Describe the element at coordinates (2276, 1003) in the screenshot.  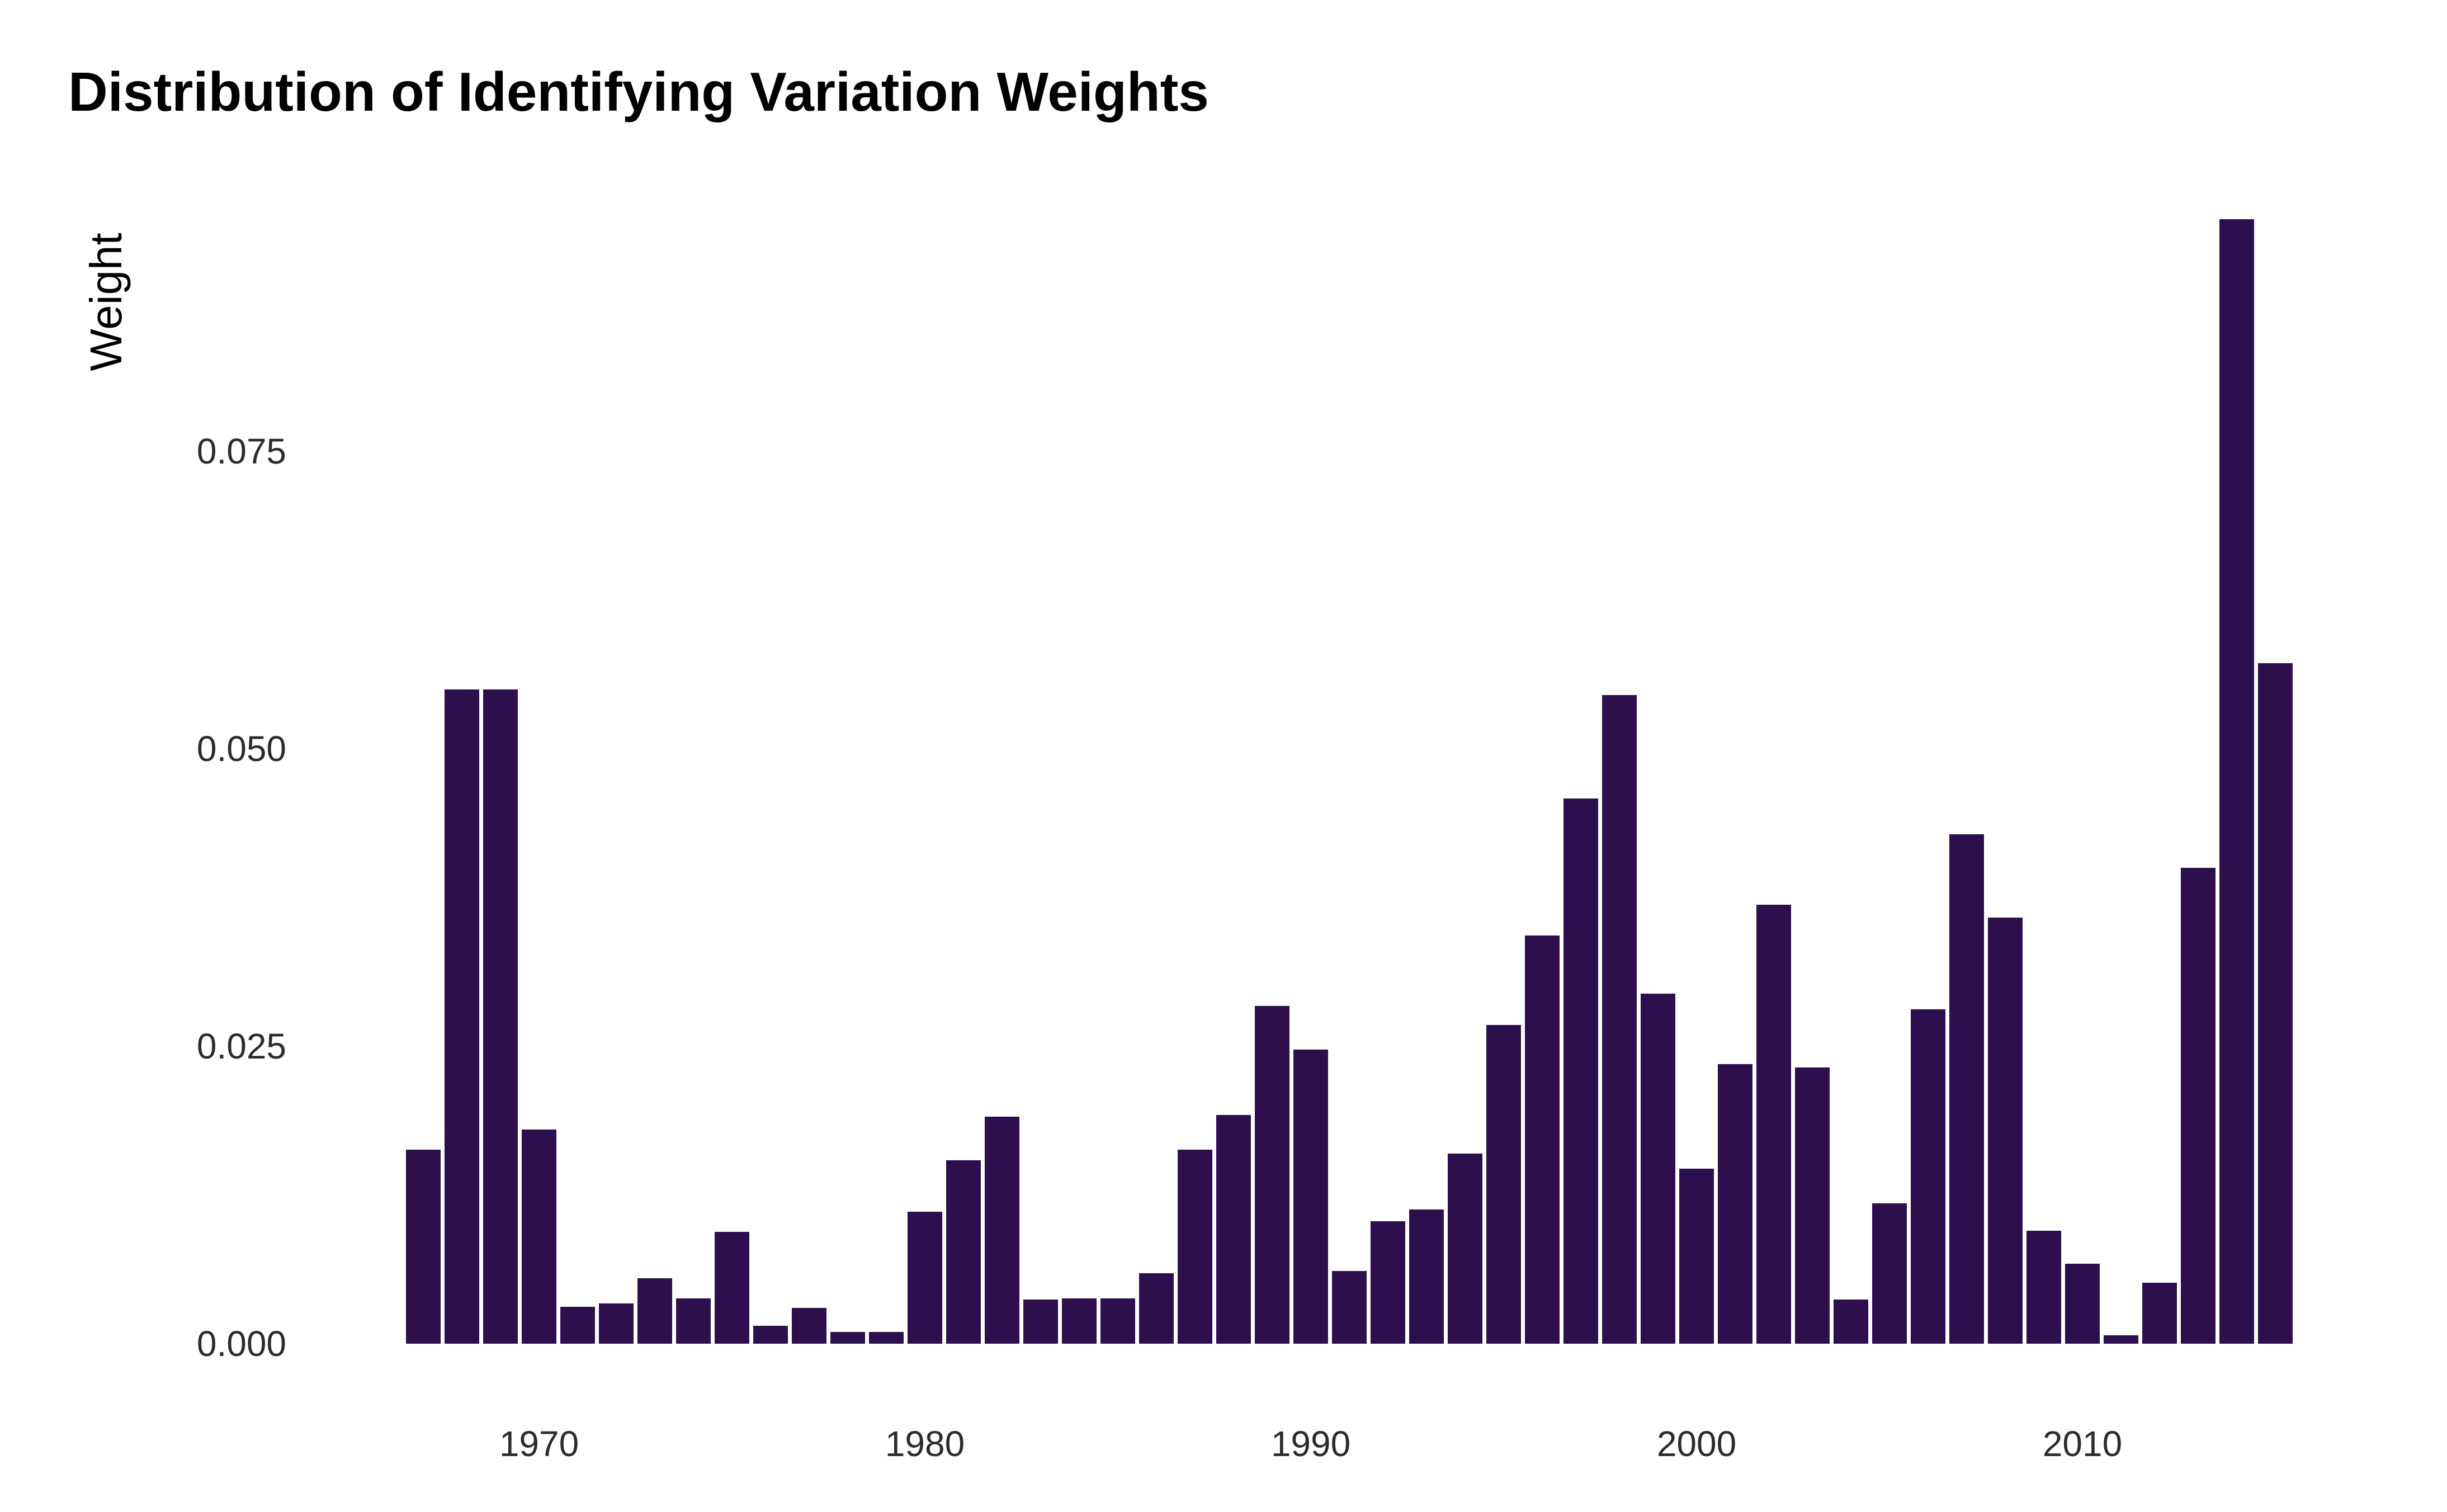
I see `bar-2015` at that location.